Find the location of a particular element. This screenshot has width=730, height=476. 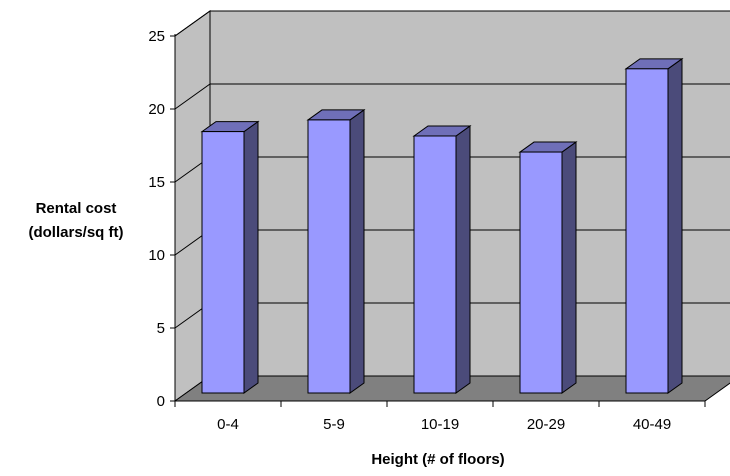

x-tick-label: 5-9 is located at coordinates (334, 424).